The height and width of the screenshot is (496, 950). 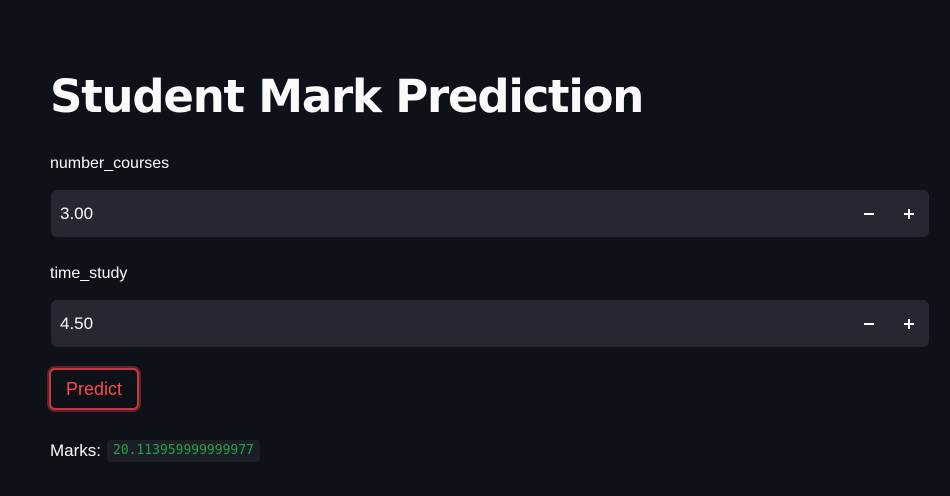 What do you see at coordinates (490, 323) in the screenshot?
I see `time-study-input: 4.50` at bounding box center [490, 323].